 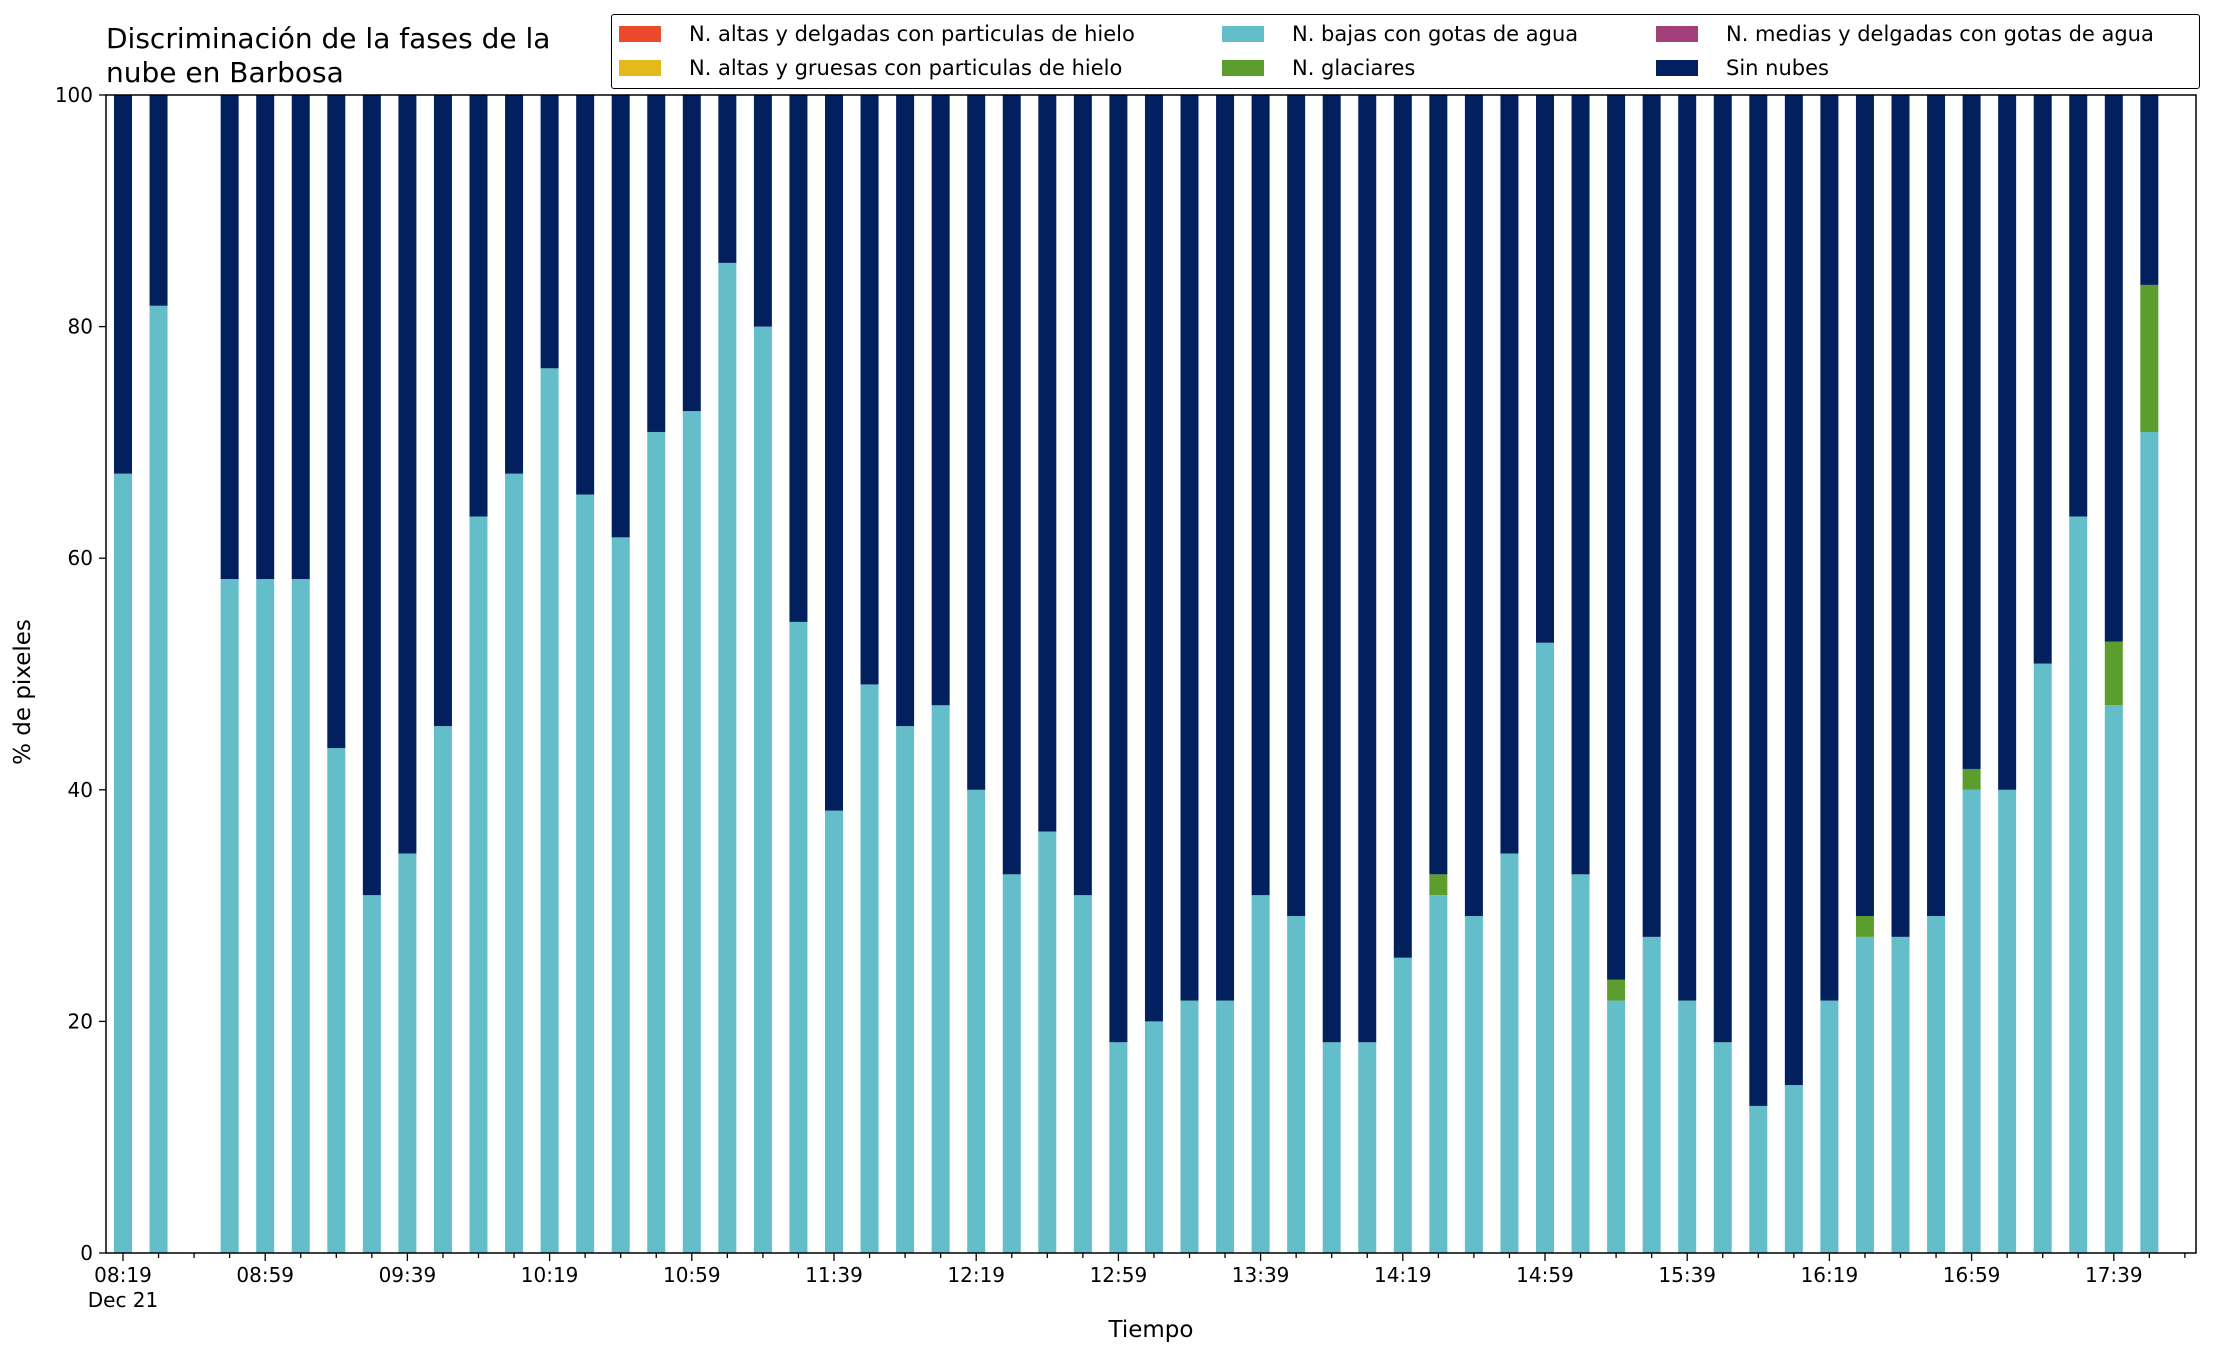 What do you see at coordinates (976, 1275) in the screenshot?
I see `x-tick-label: 12:19` at bounding box center [976, 1275].